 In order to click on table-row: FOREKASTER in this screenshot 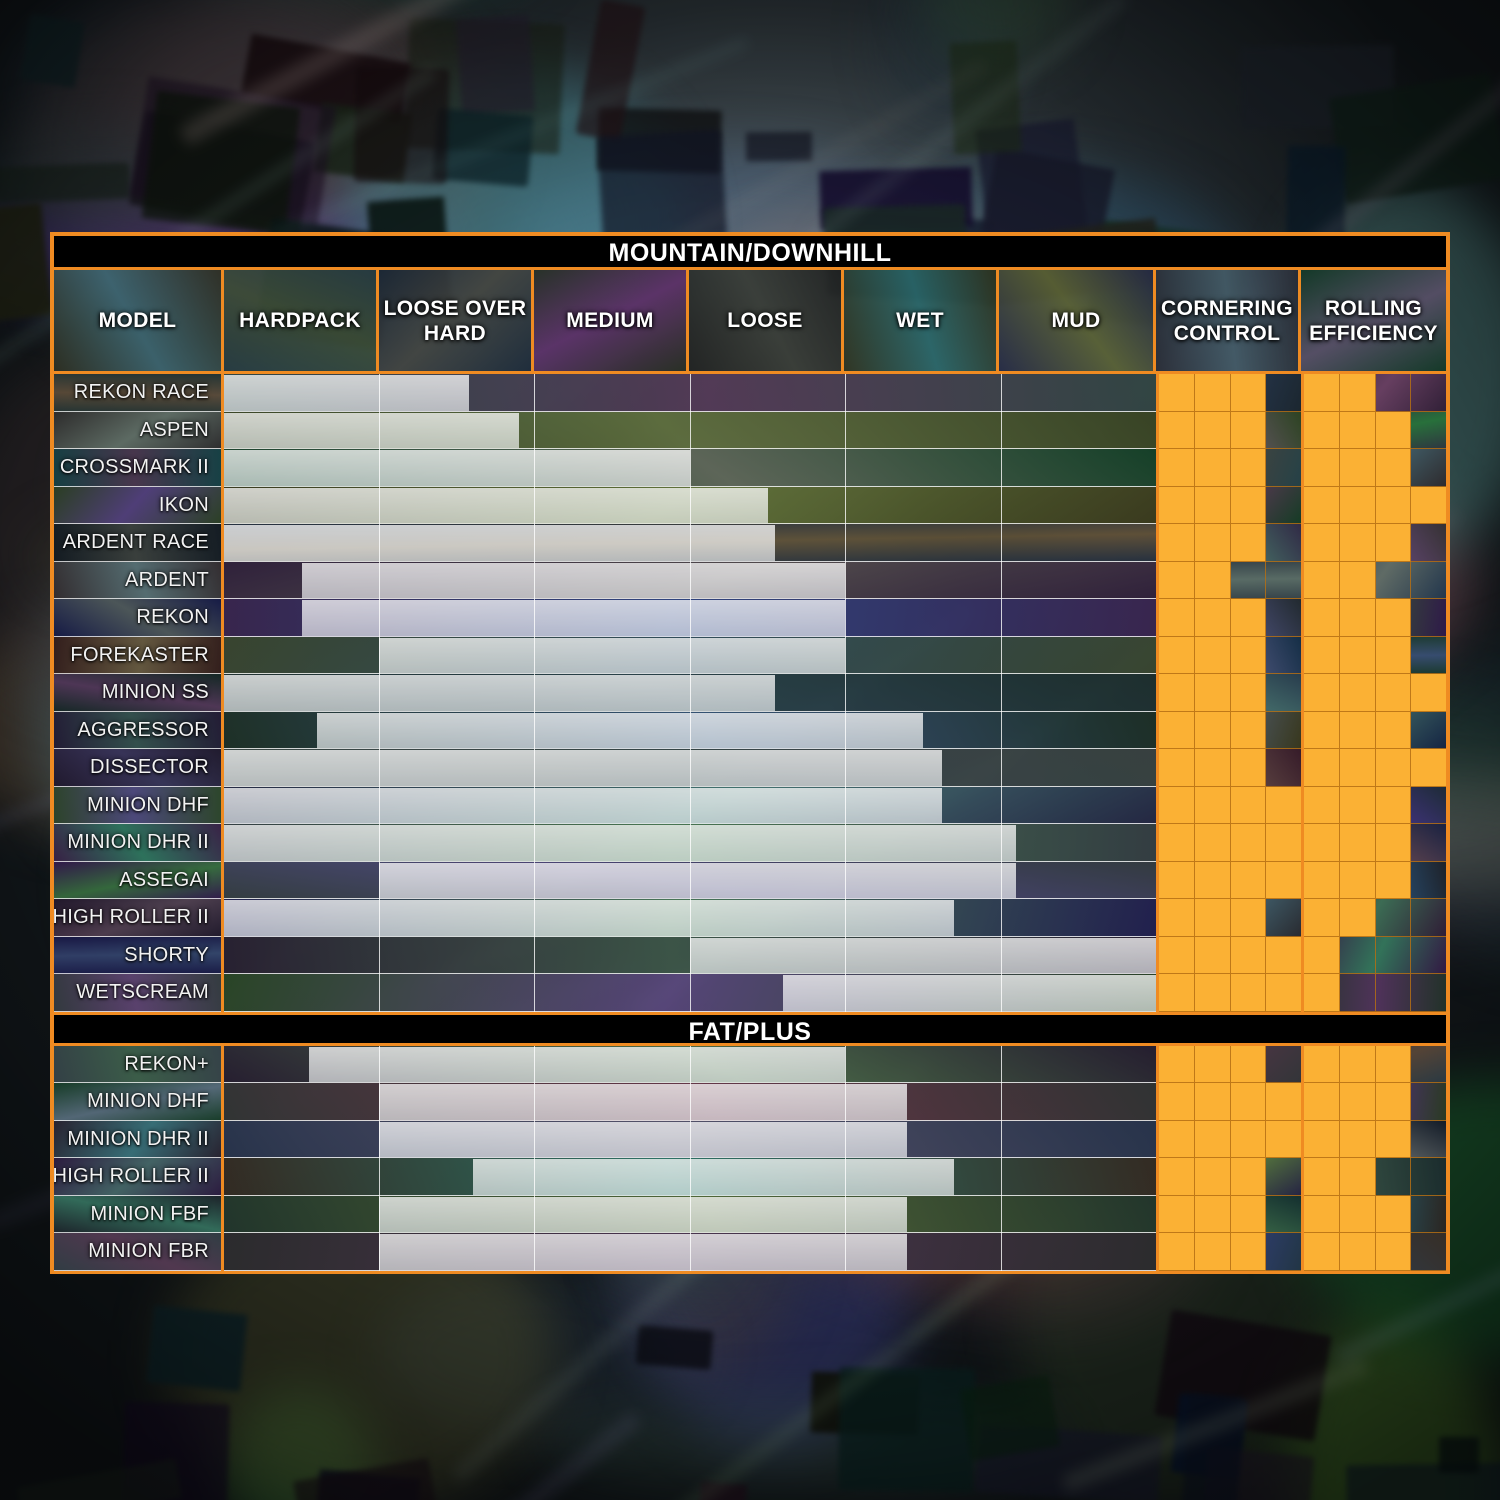, I will do `click(750, 655)`.